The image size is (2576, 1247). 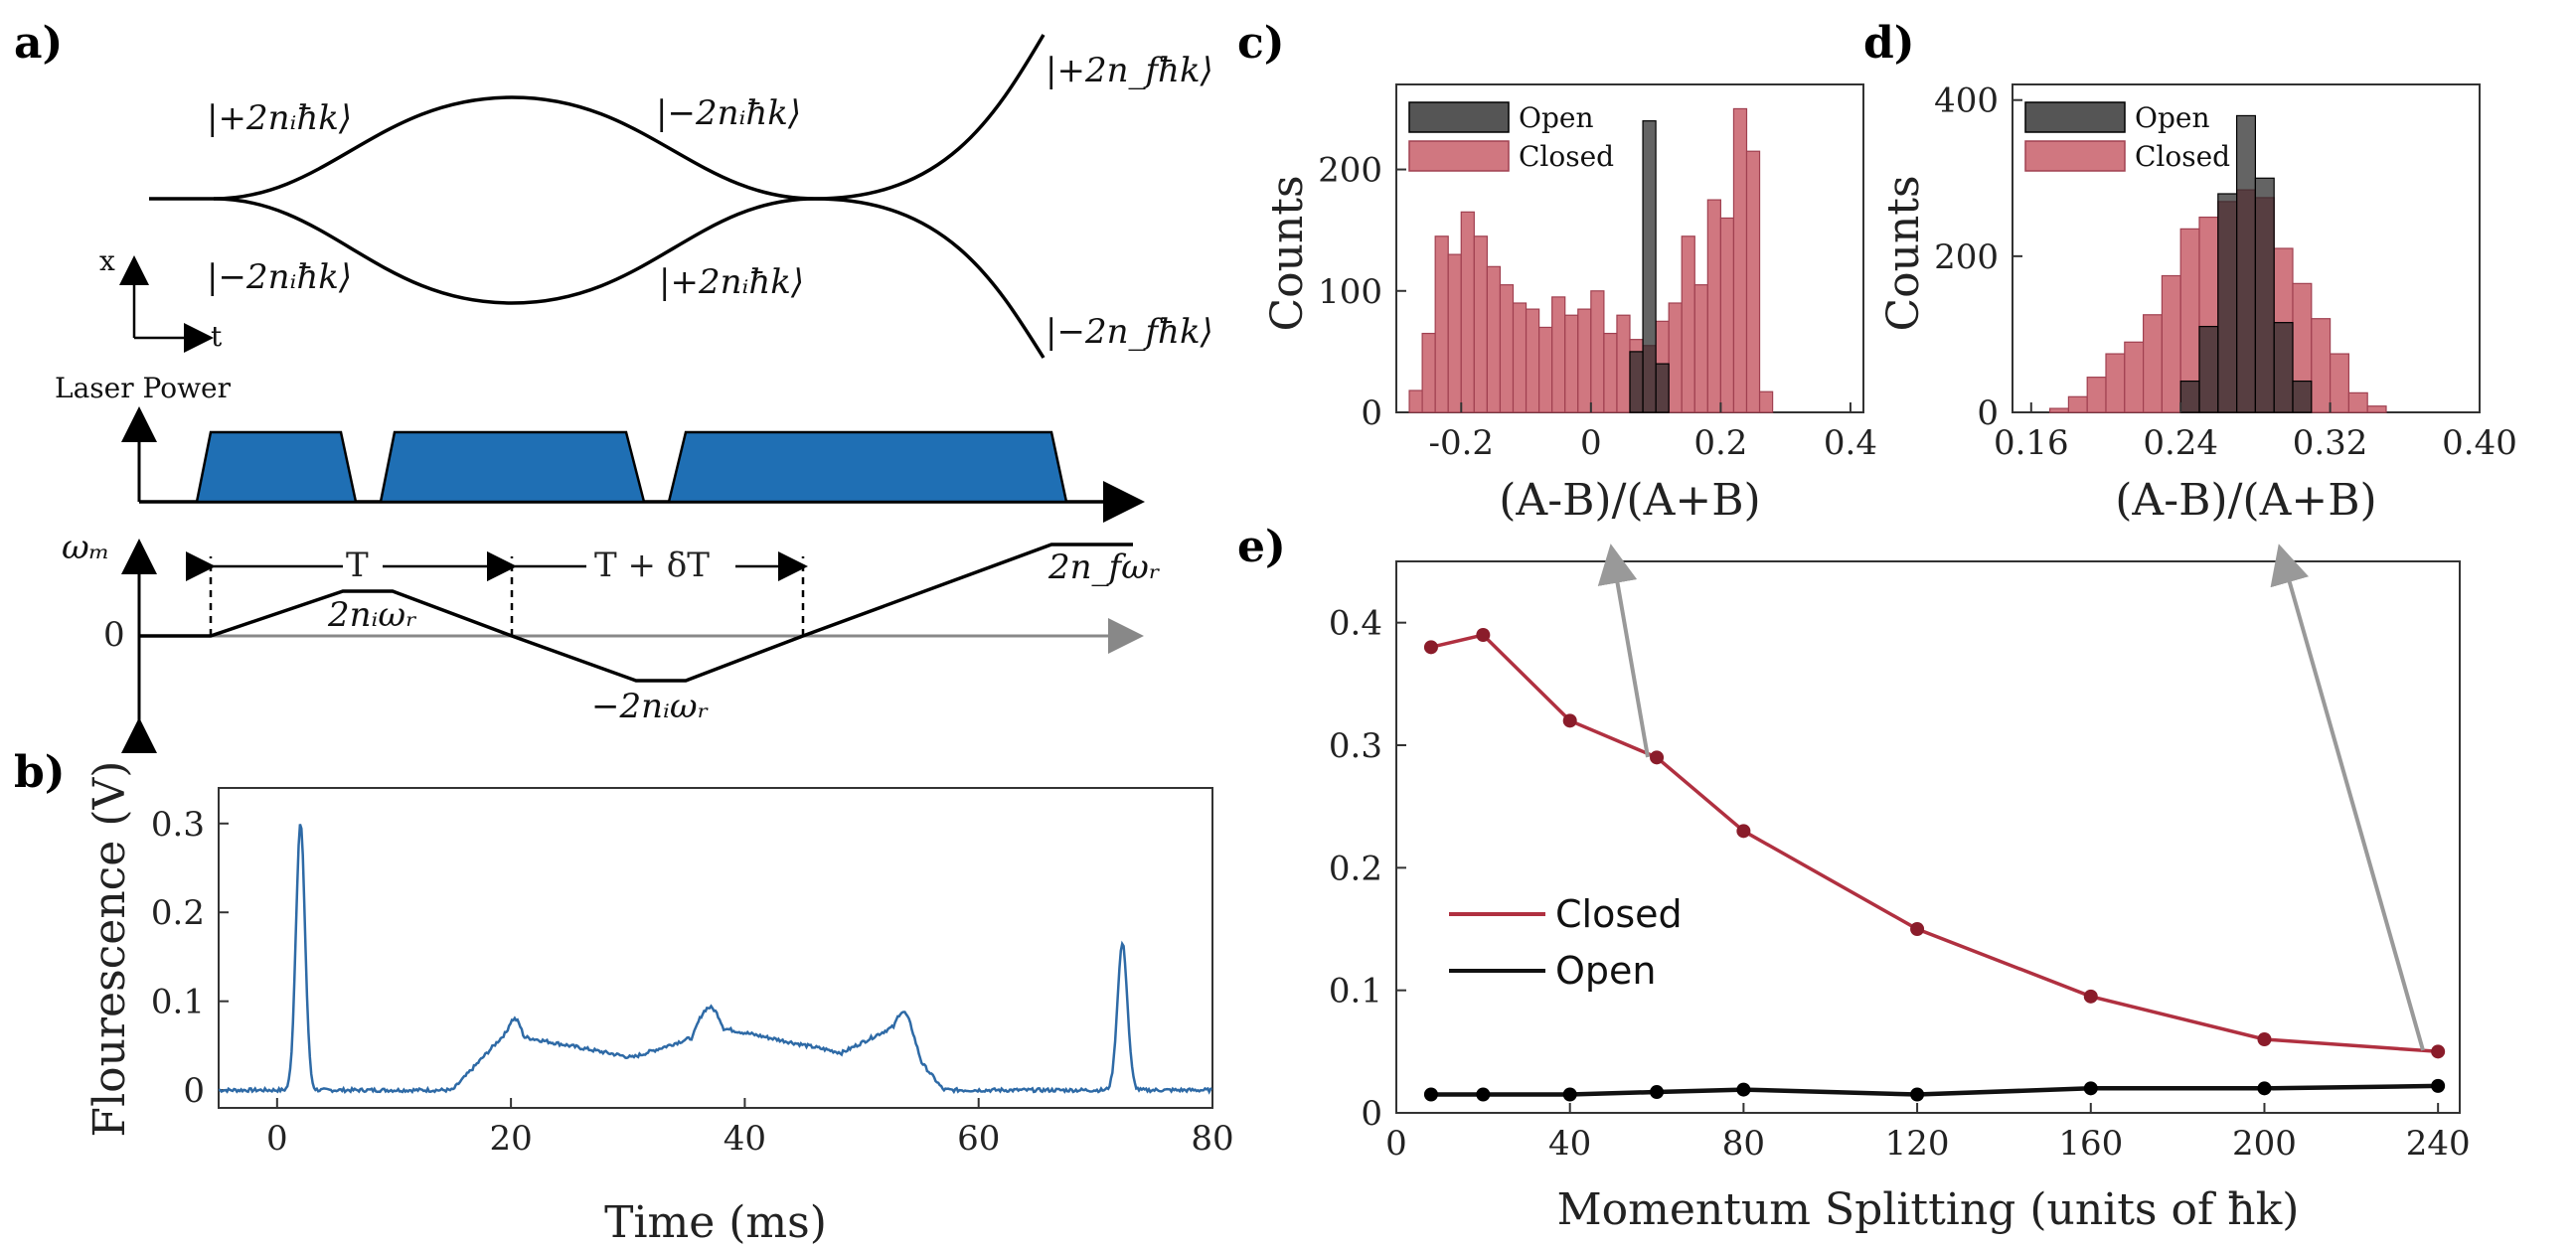 I want to click on panel-b-ticks: 0 20 40 60 80 0 0.1 0.2 0.3, so click(x=692, y=982).